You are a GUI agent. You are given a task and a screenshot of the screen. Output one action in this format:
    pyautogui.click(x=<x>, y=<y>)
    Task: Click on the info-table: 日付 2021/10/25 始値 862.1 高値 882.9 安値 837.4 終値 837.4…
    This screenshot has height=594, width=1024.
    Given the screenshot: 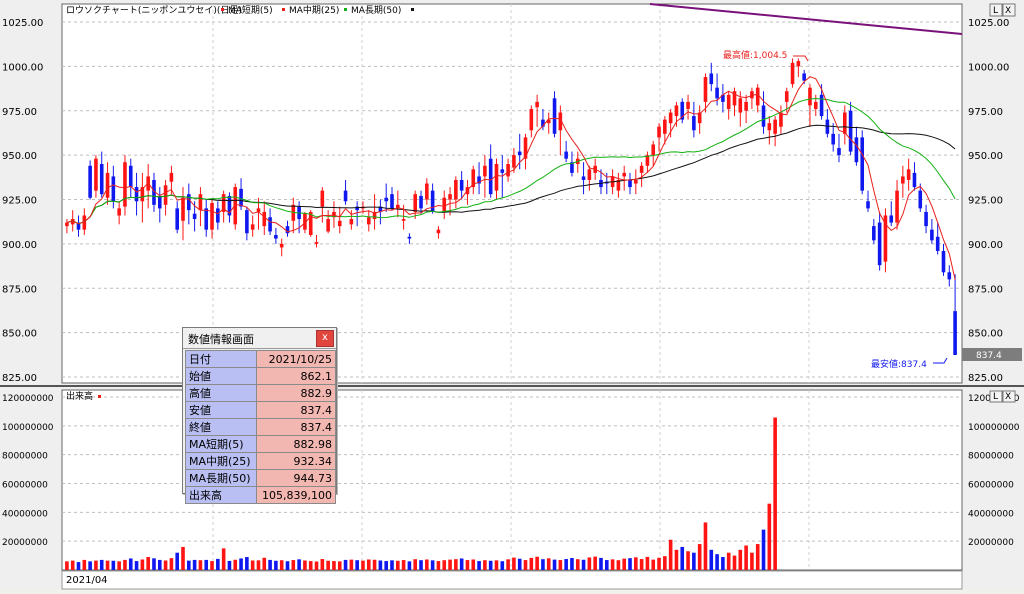 What is the action you would take?
    pyautogui.click(x=260, y=427)
    